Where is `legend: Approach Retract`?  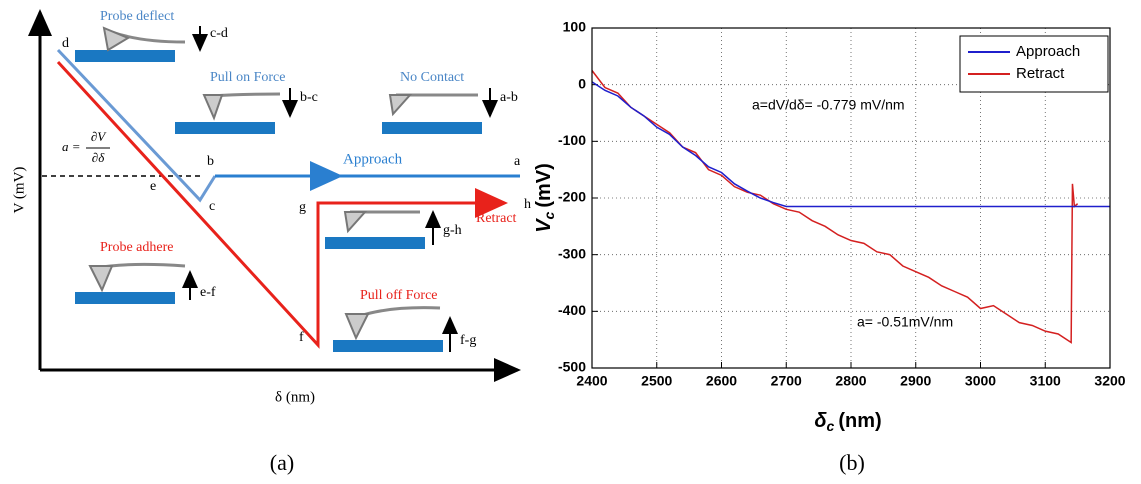 legend: Approach Retract is located at coordinates (1034, 64).